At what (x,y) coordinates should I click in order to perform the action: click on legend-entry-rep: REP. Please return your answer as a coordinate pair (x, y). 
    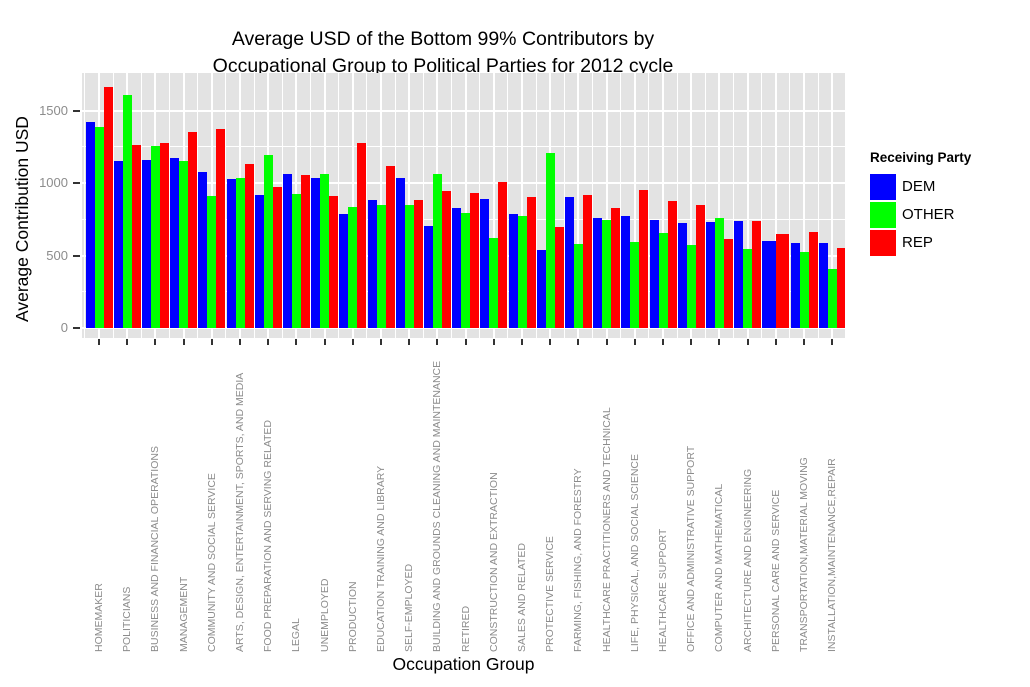
    Looking at the image, I should click on (944, 243).